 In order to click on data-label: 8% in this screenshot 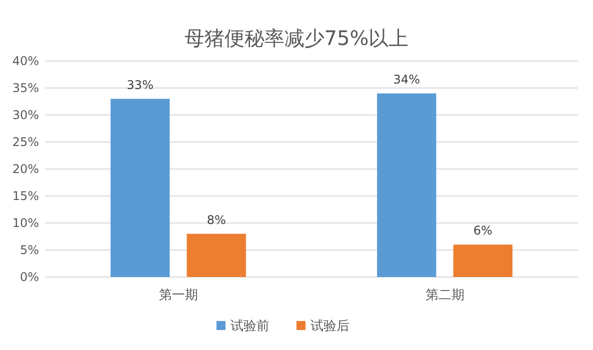, I will do `click(216, 219)`.